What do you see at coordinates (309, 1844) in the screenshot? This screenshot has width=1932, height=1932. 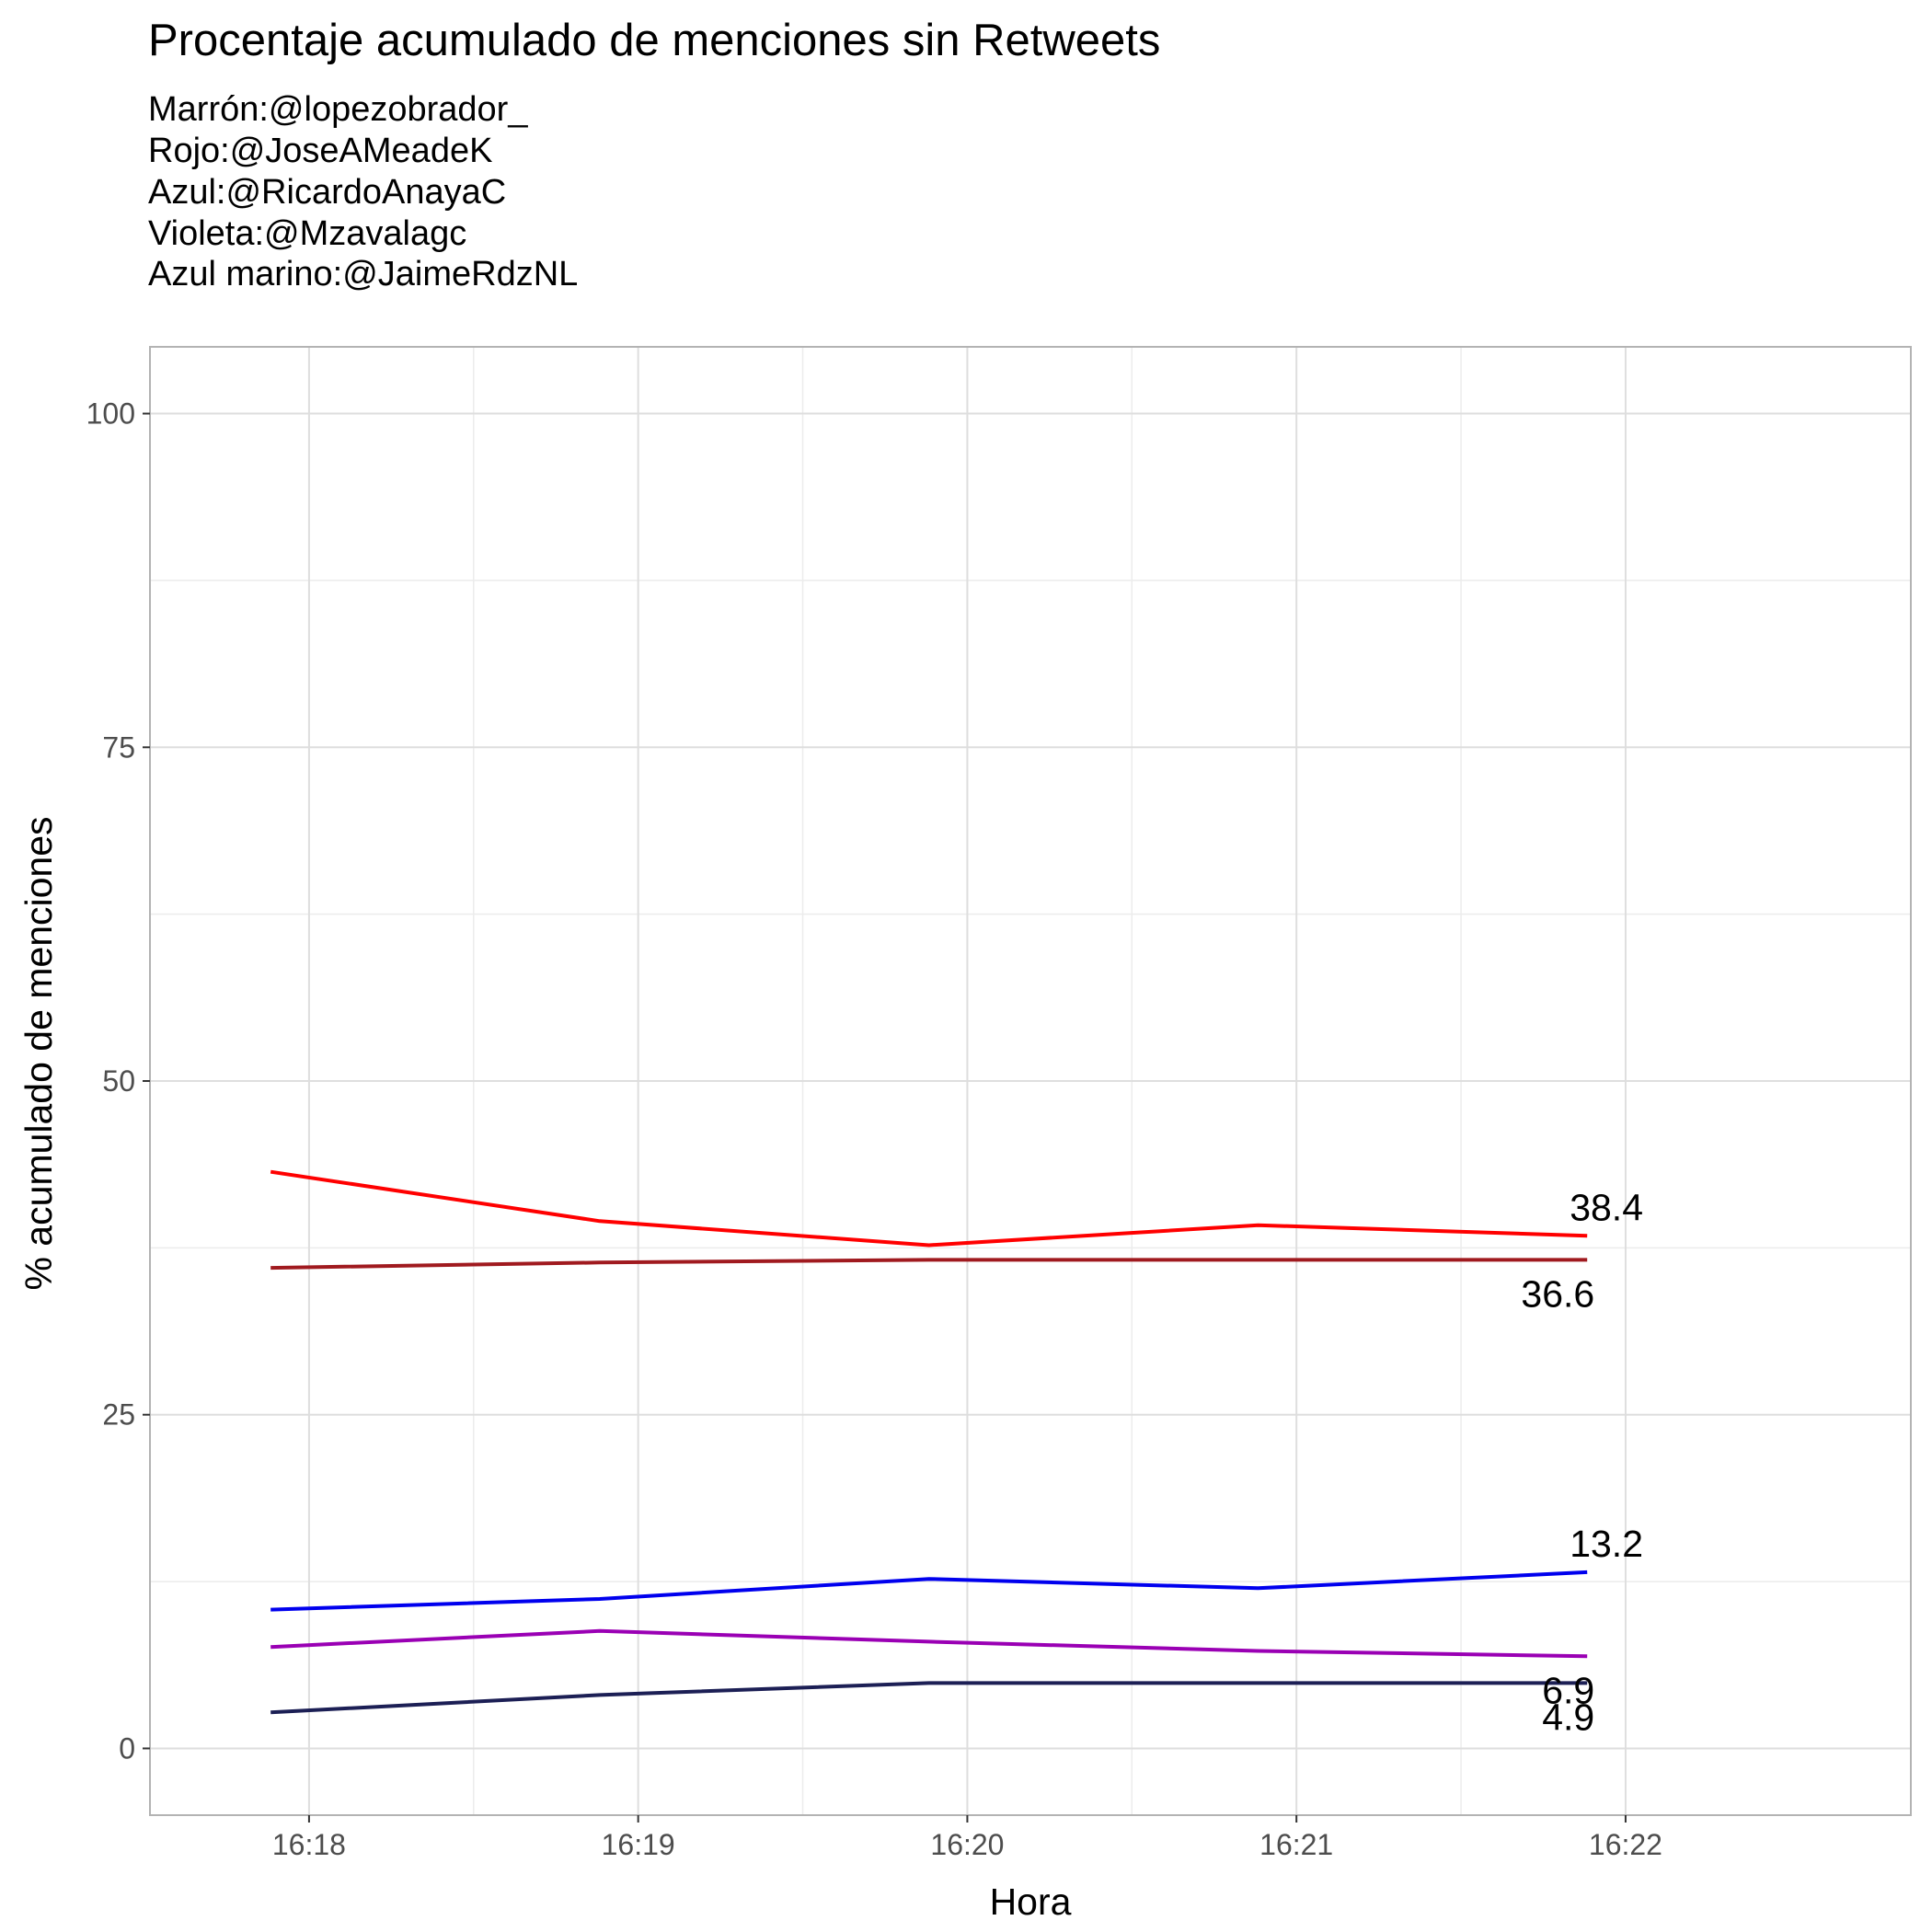 I see `x-tick-label: 16:18` at bounding box center [309, 1844].